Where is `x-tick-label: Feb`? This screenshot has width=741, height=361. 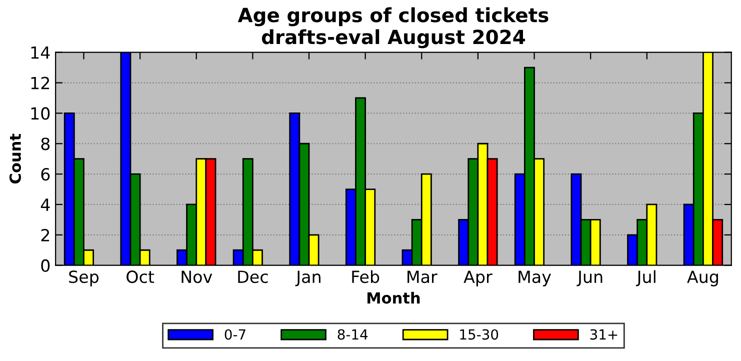 x-tick-label: Feb is located at coordinates (366, 277).